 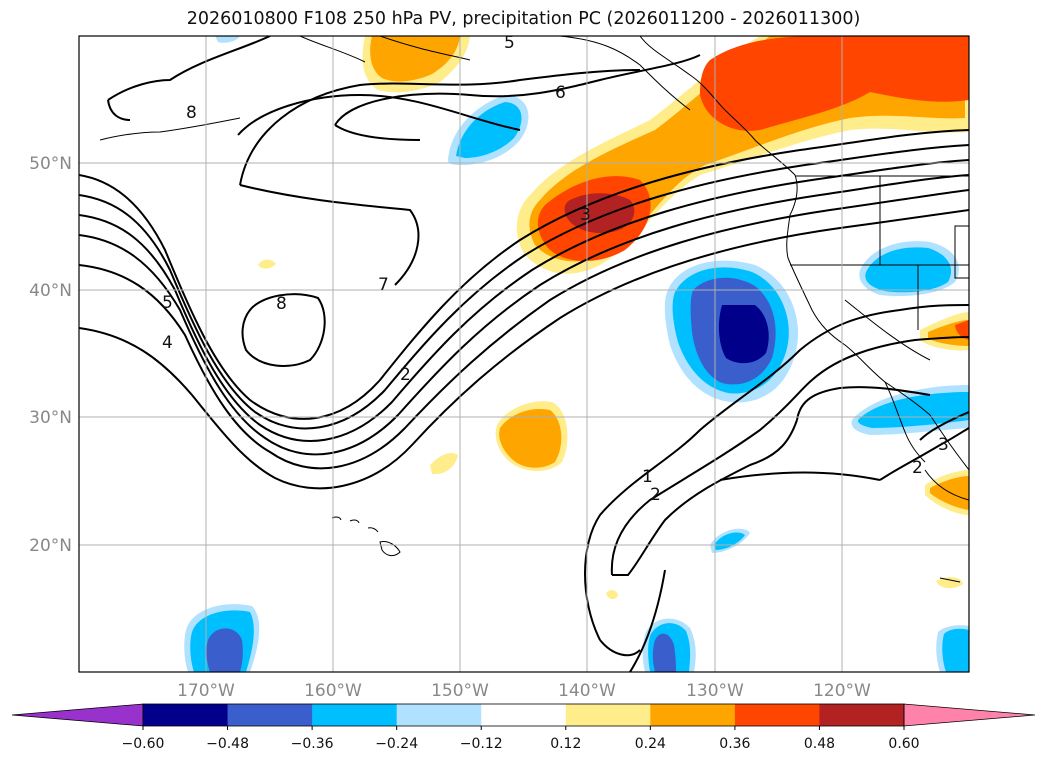 I want to click on longitude-labels: 170°W 160°W 150°W 140°W 130°W 120°W, so click(x=524, y=691).